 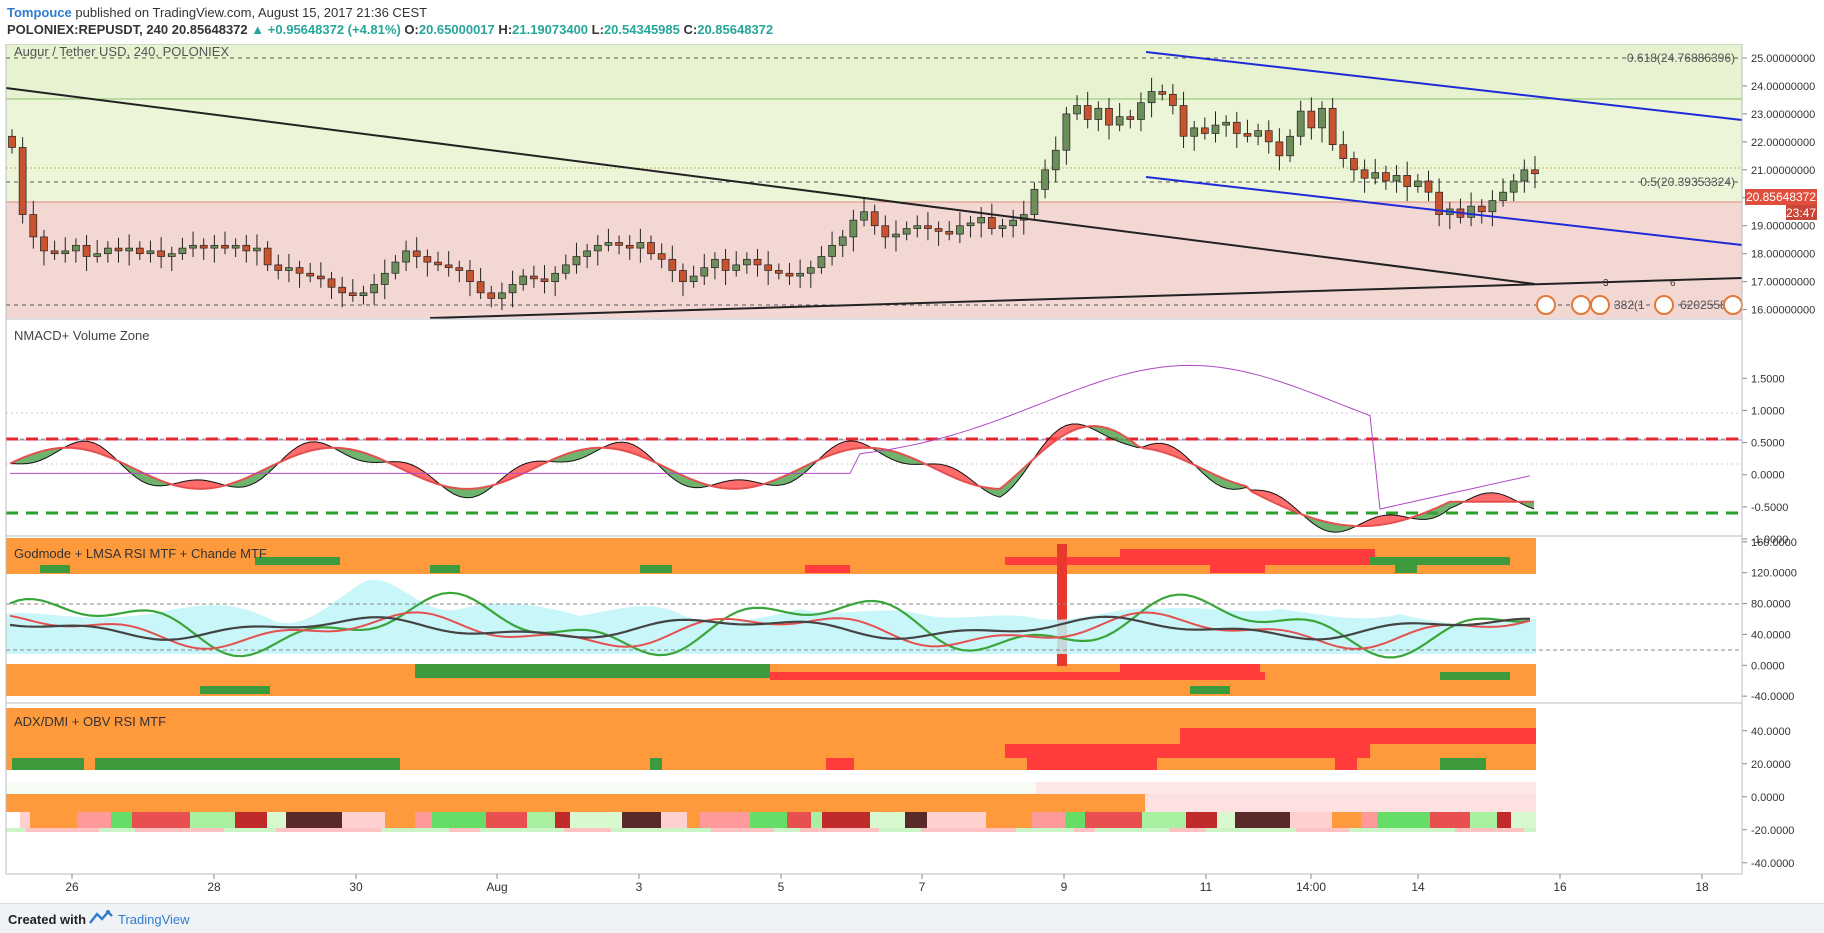 I want to click on tradingview-logo-icon, so click(x=101, y=918).